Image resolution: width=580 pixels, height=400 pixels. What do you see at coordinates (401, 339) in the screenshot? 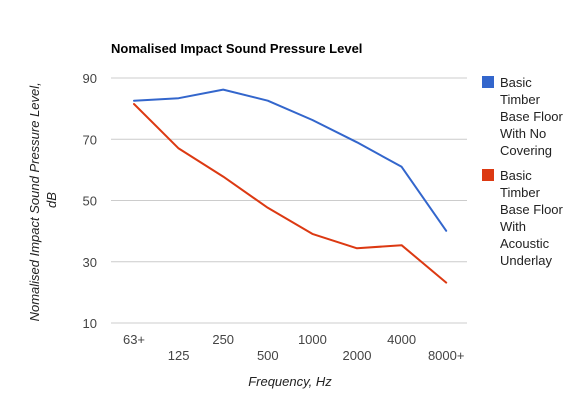
I see `x-tick-label: 4000` at bounding box center [401, 339].